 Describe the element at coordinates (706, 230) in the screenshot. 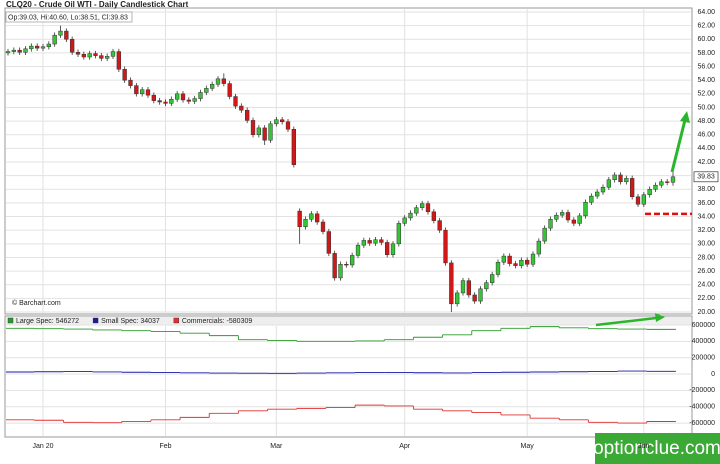

I see `y-tick-label: 32.00` at that location.